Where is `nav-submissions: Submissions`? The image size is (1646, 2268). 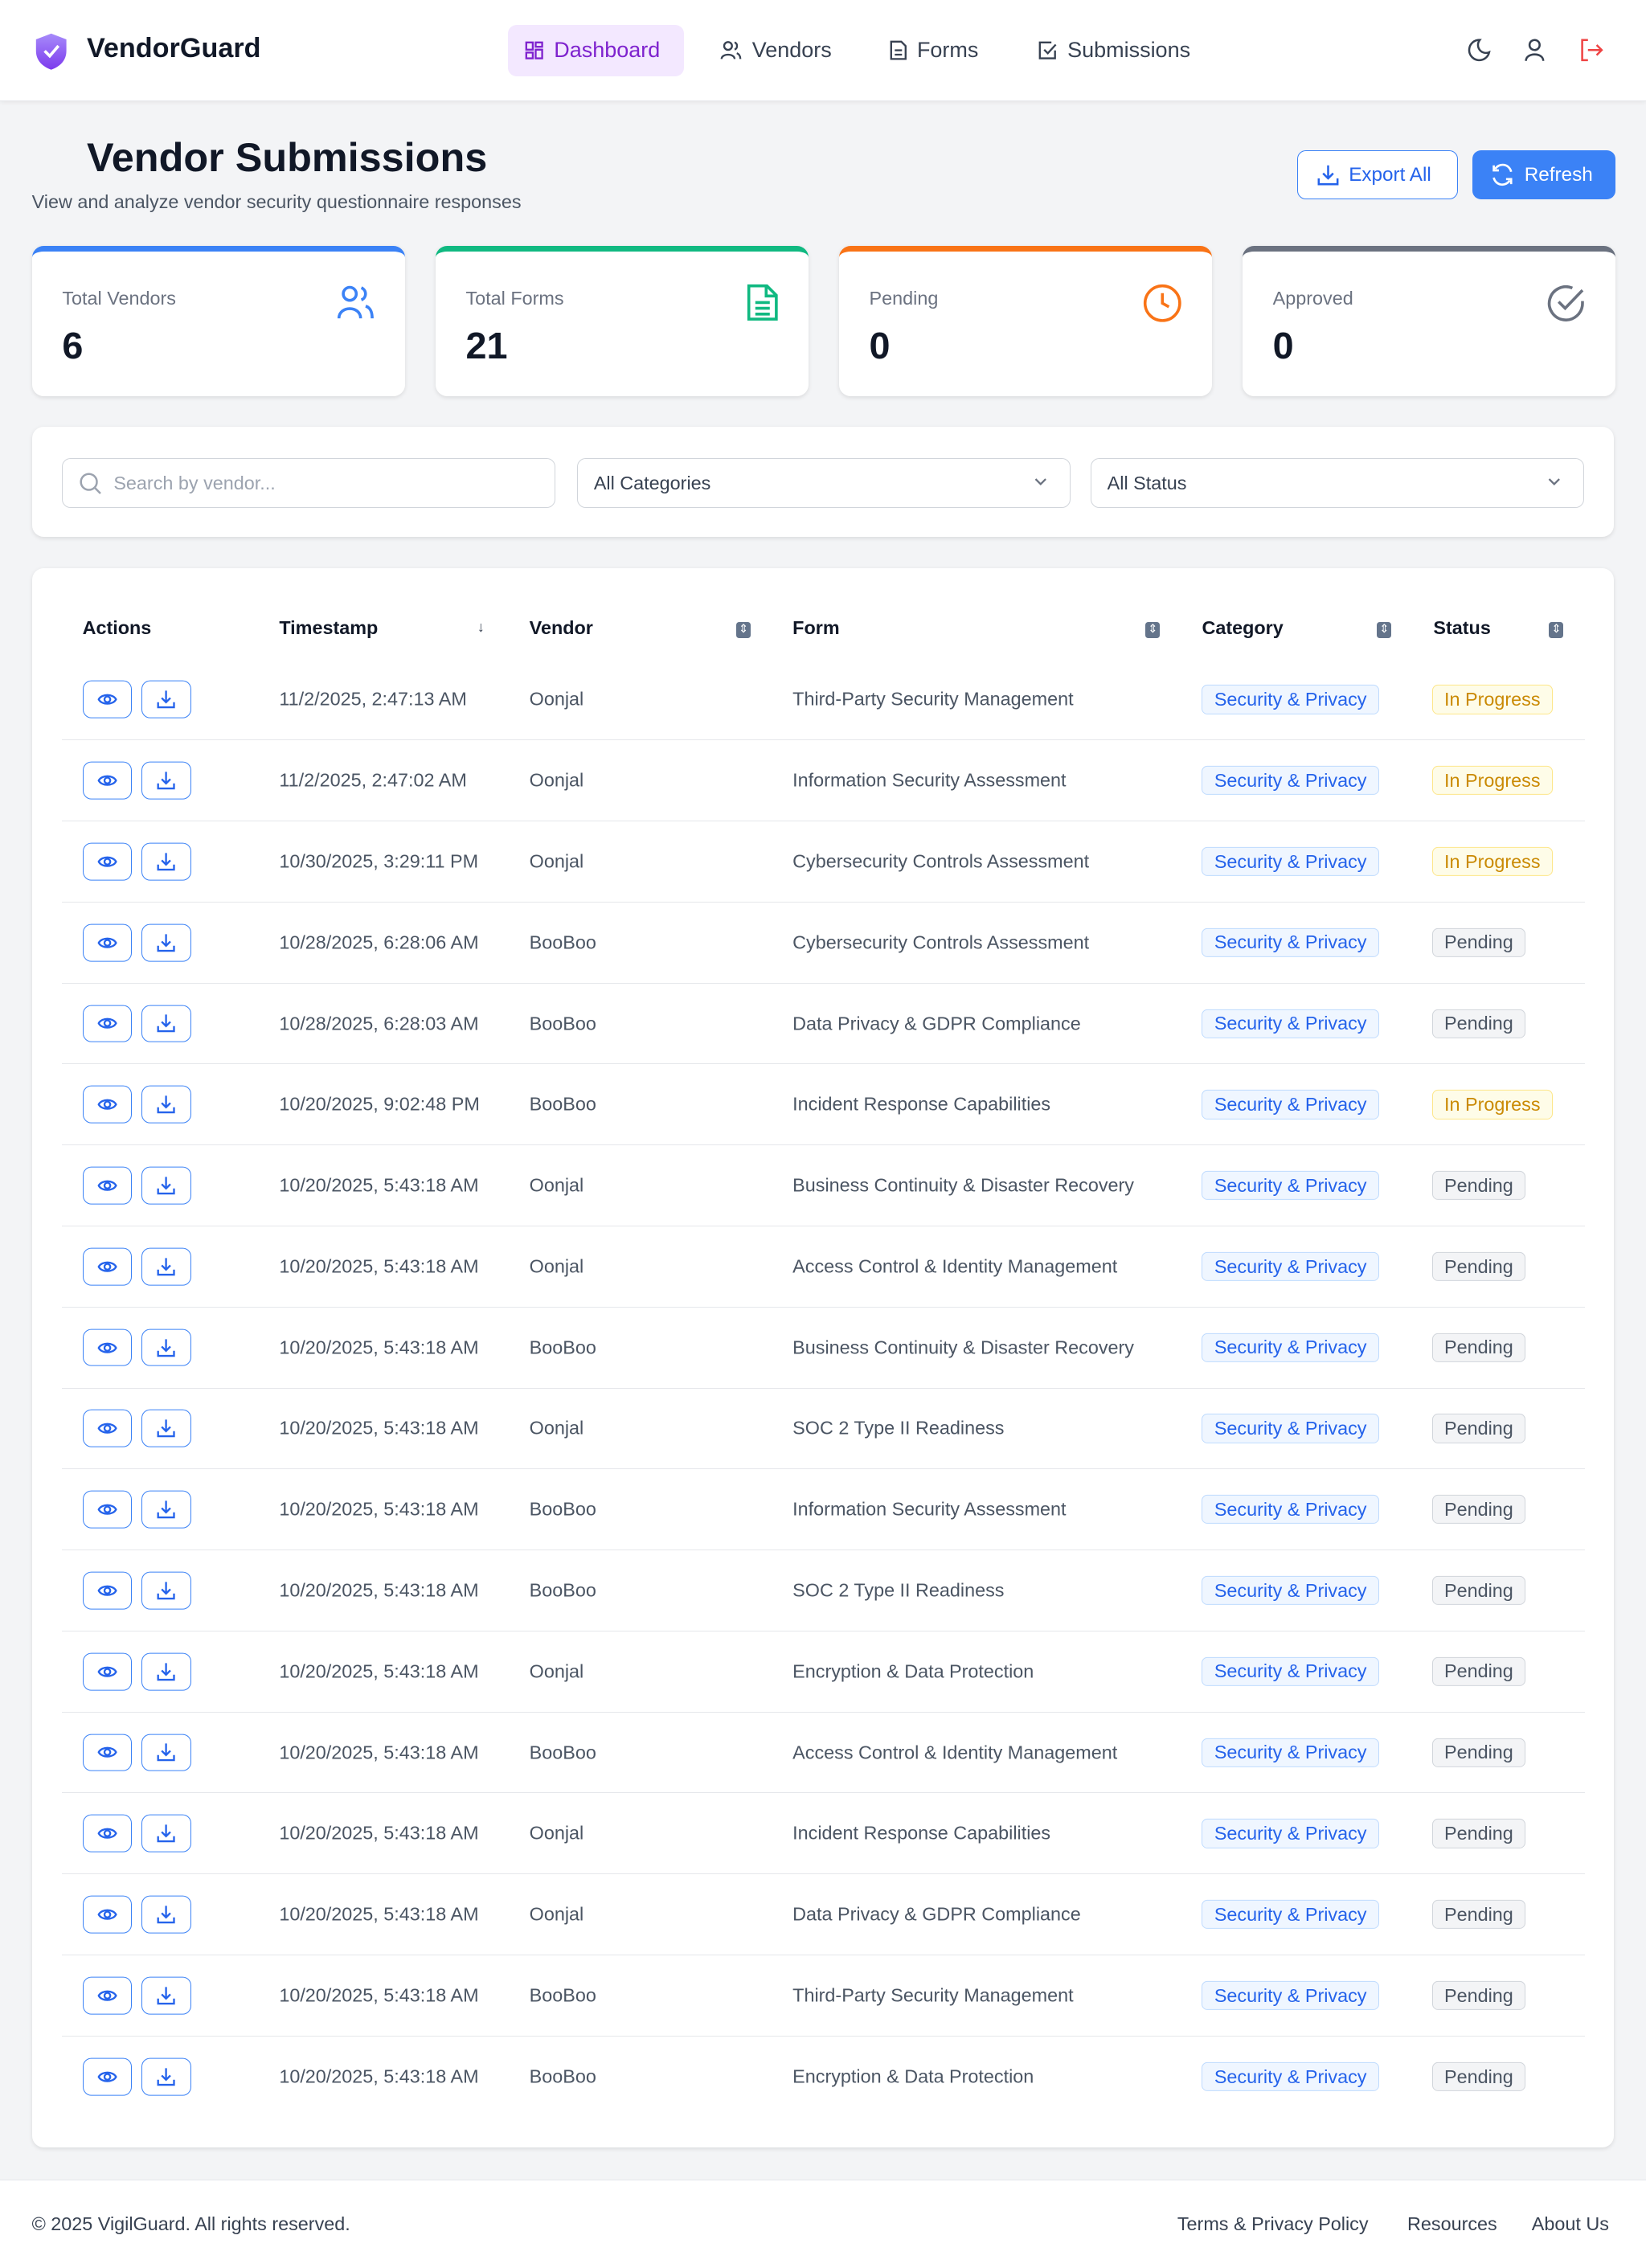 nav-submissions: Submissions is located at coordinates (1115, 51).